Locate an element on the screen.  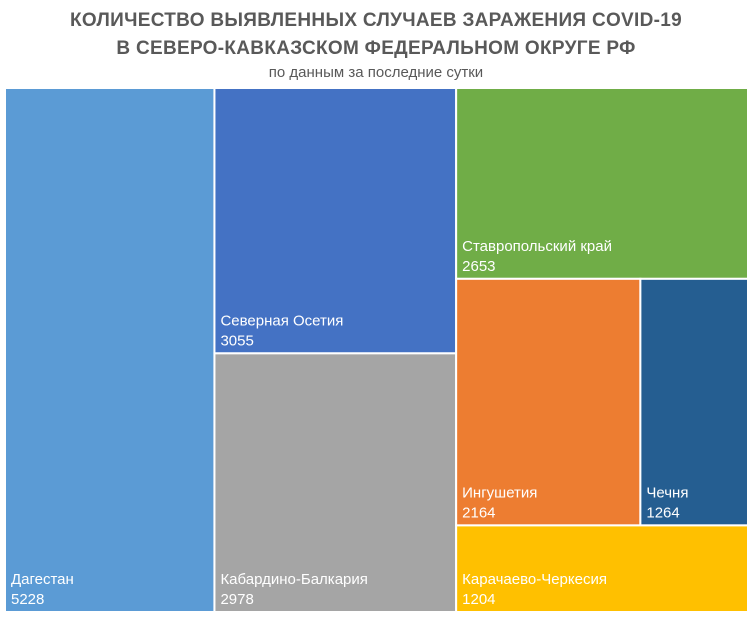
treemap-label-cell-5: Чечня is located at coordinates (667, 492).